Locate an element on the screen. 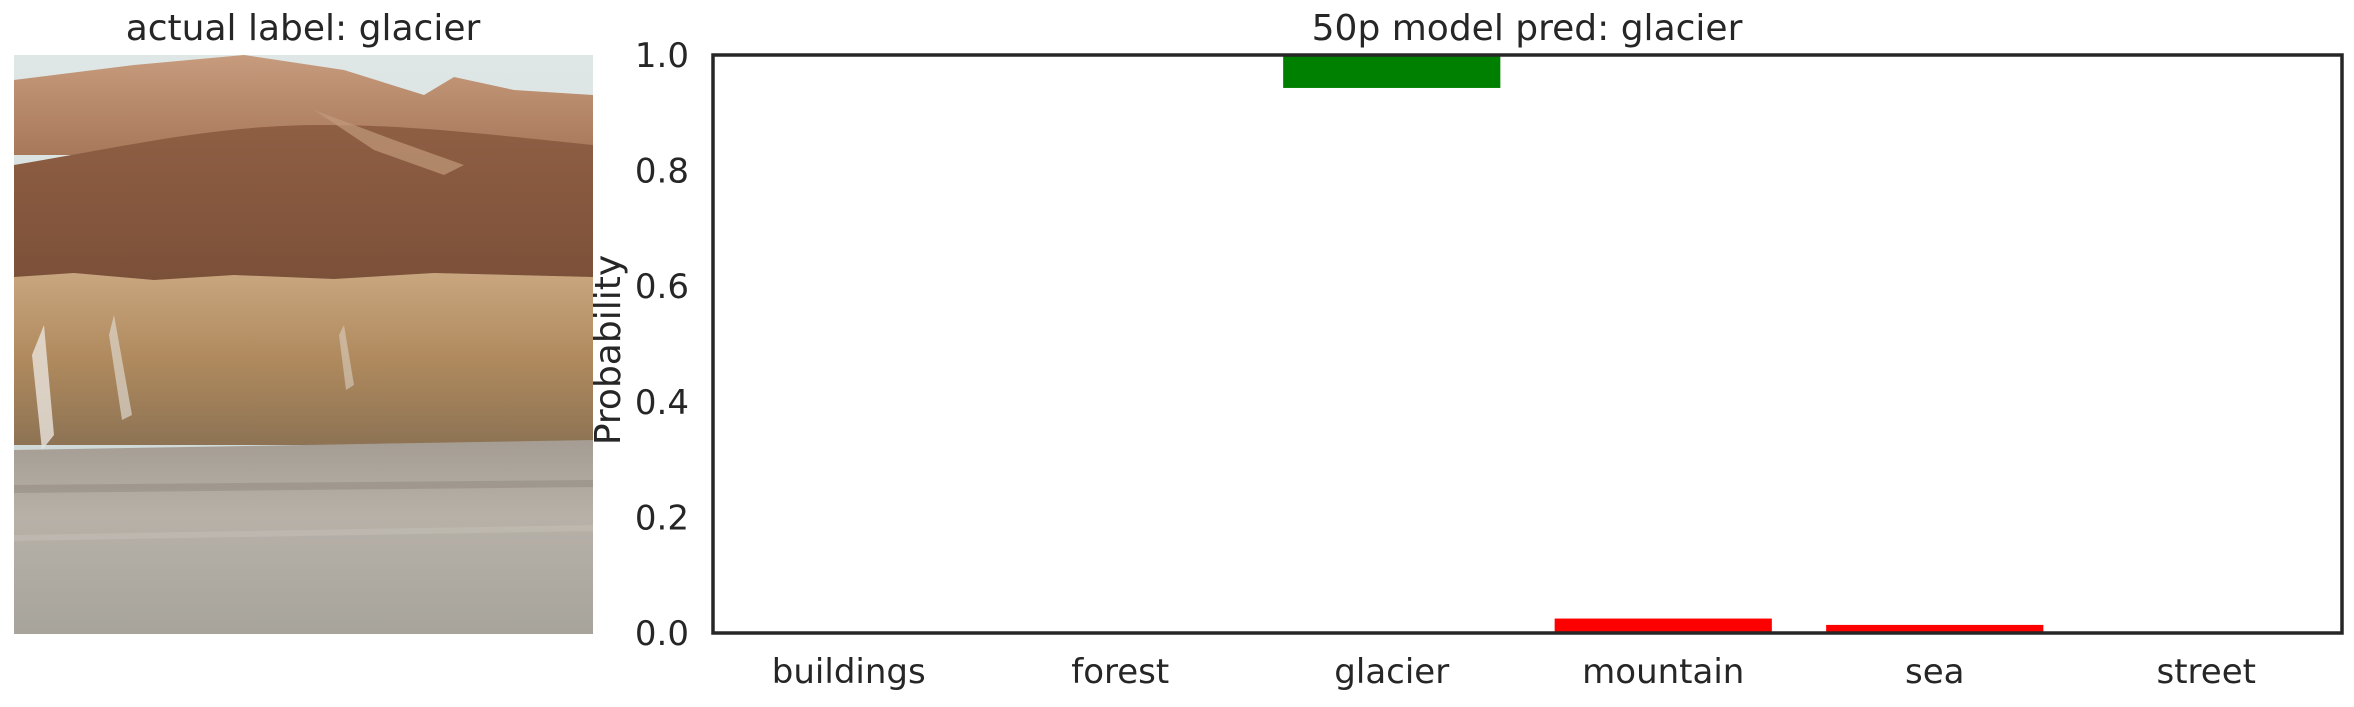 This screenshot has width=2354, height=707. y-ticks: 0.0 0.2 0.4 0.6 0.8 1.0 is located at coordinates (662, 345).